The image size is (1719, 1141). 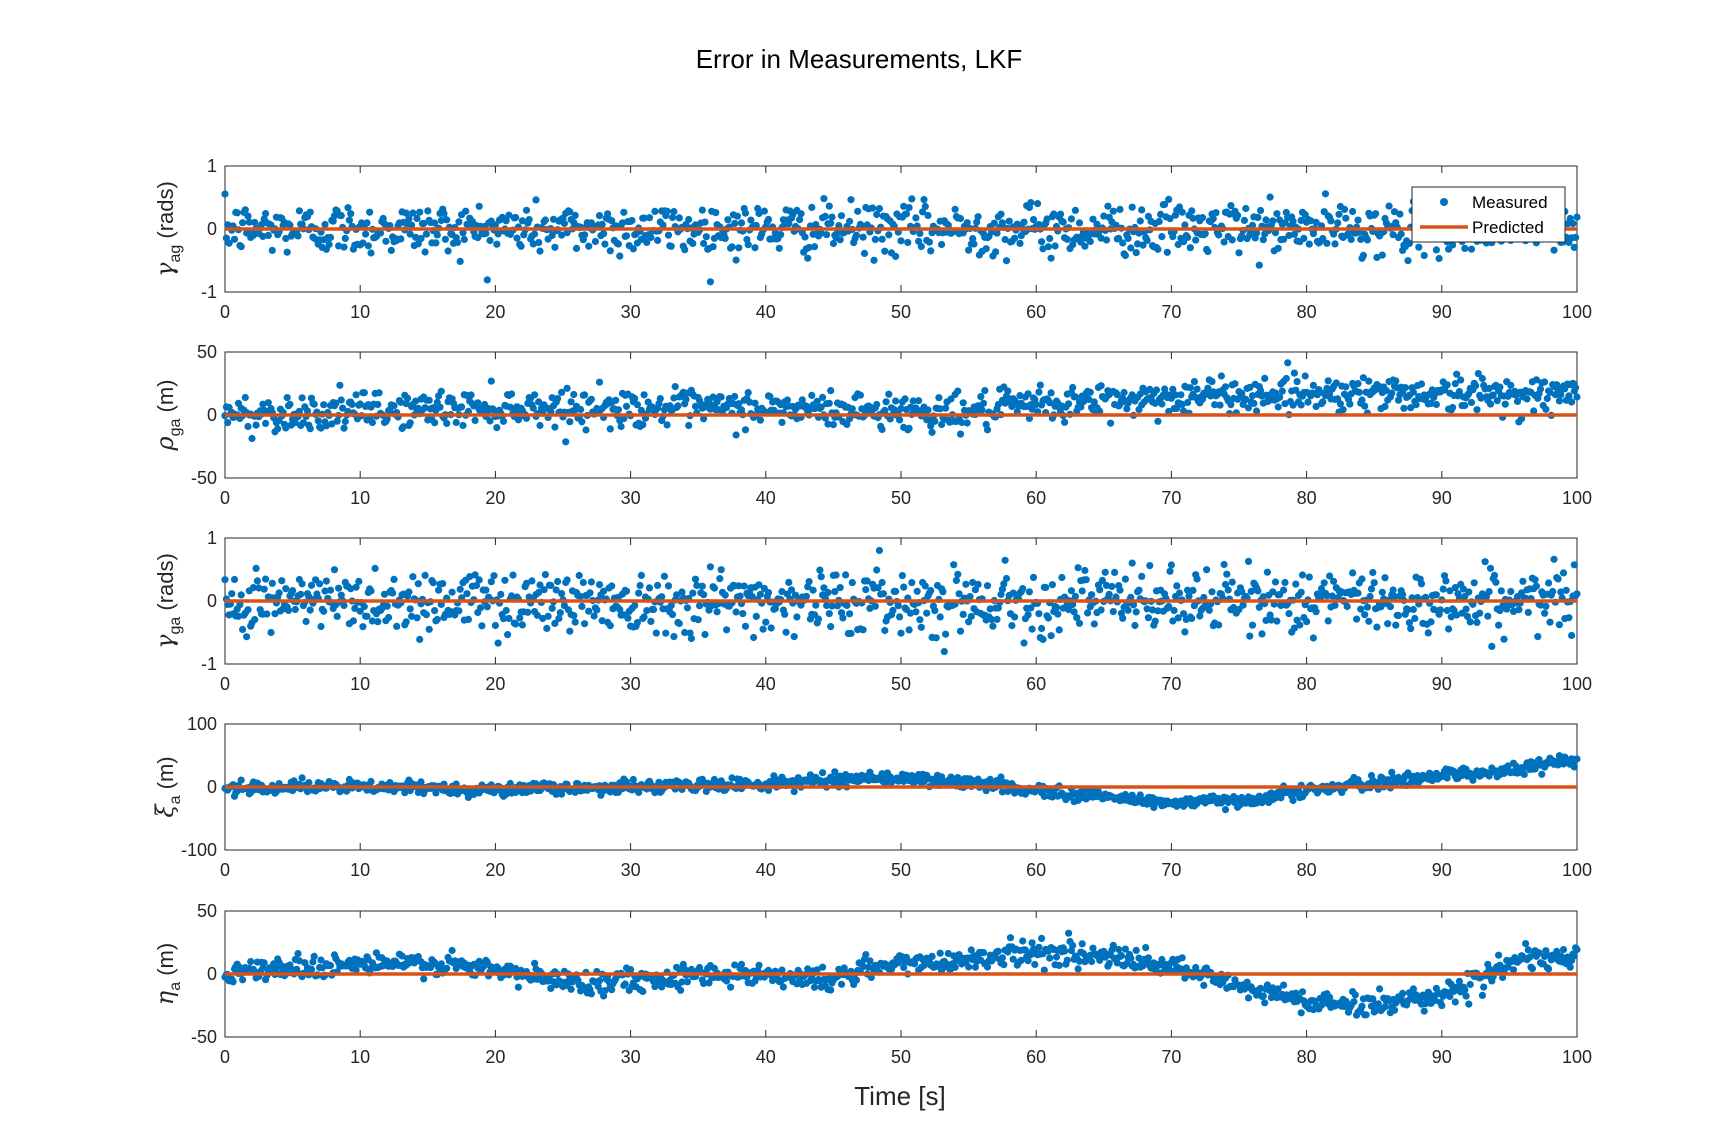 I want to click on y-label-subscript: a, so click(x=175, y=799).